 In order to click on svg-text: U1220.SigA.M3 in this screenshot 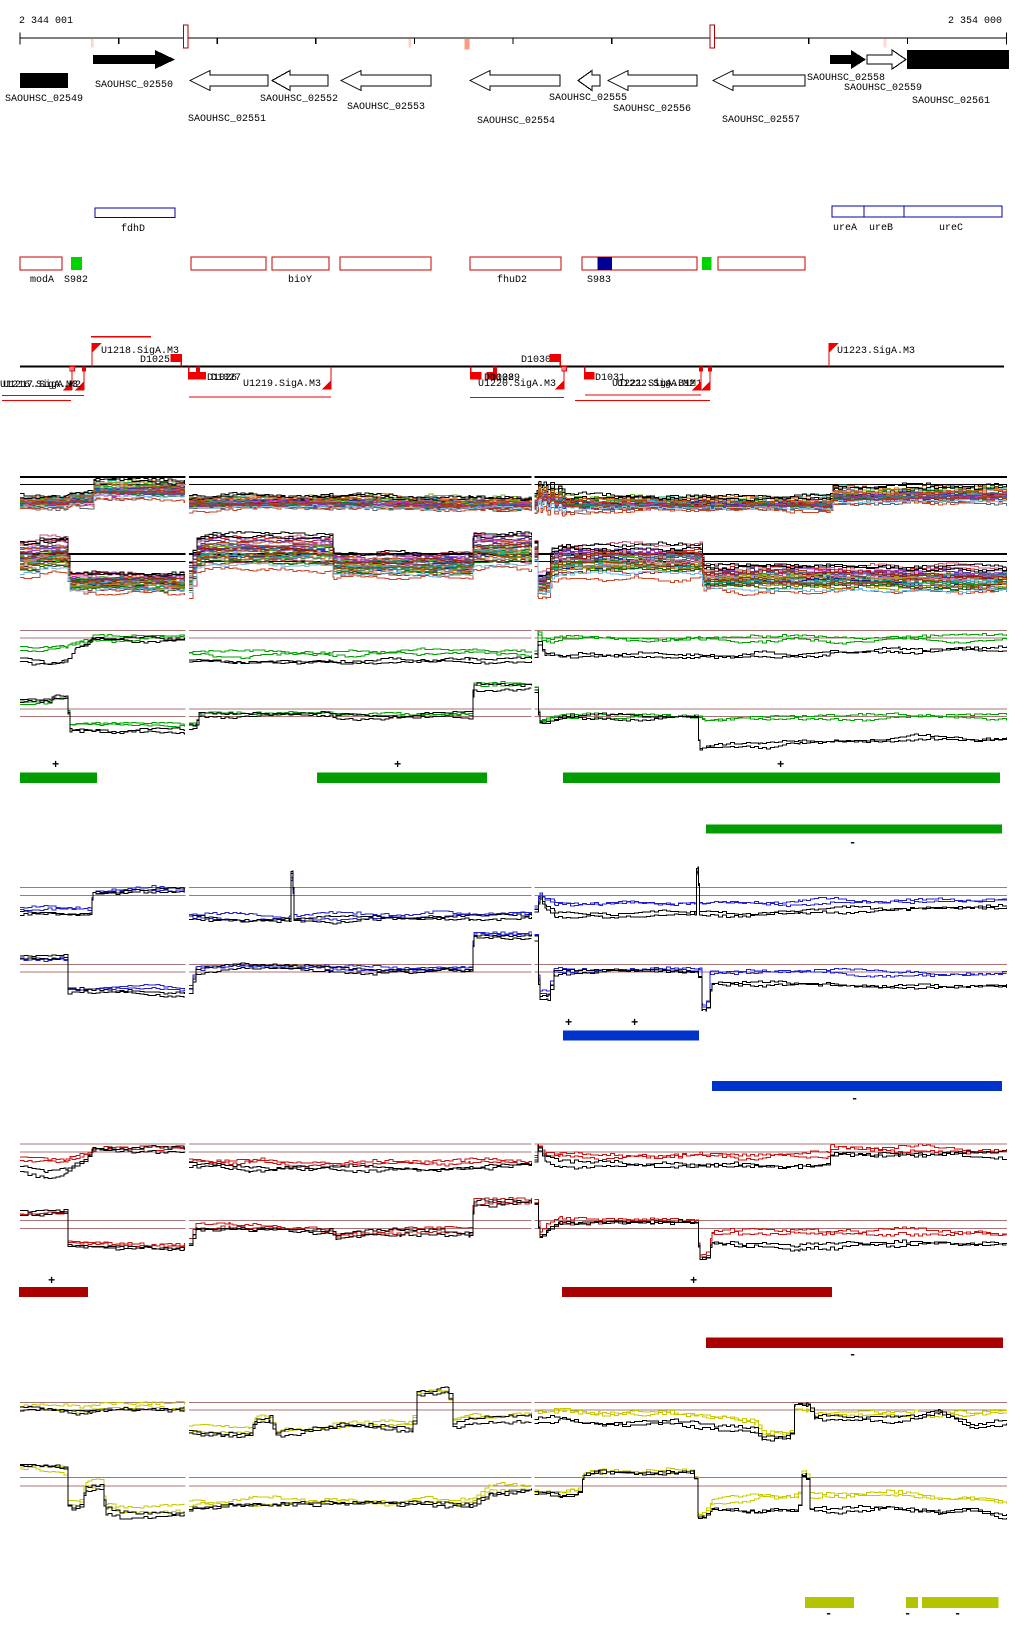, I will do `click(517, 384)`.